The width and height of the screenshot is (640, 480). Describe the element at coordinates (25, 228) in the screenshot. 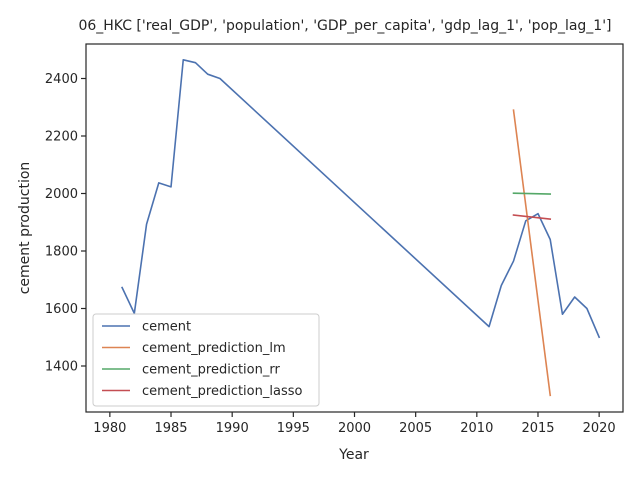

I see `y-axis-label: cement production` at that location.